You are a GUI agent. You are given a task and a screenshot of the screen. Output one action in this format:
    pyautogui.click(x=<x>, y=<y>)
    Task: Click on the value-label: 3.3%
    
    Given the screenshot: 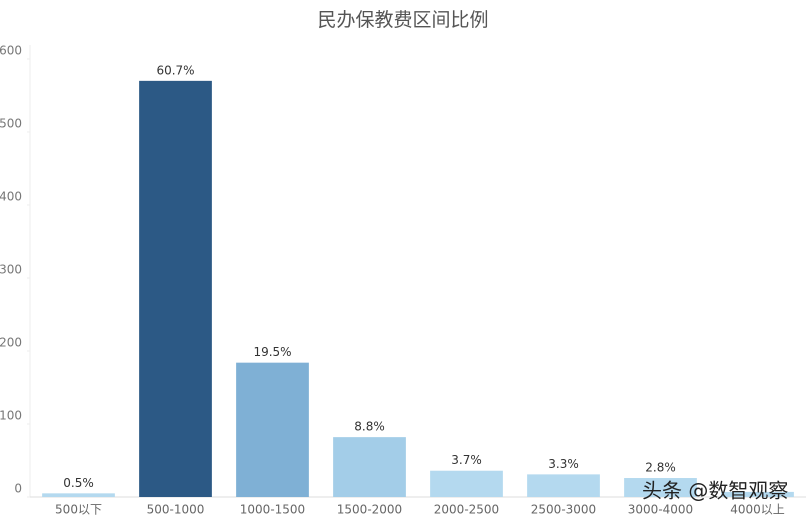 What is the action you would take?
    pyautogui.click(x=563, y=464)
    